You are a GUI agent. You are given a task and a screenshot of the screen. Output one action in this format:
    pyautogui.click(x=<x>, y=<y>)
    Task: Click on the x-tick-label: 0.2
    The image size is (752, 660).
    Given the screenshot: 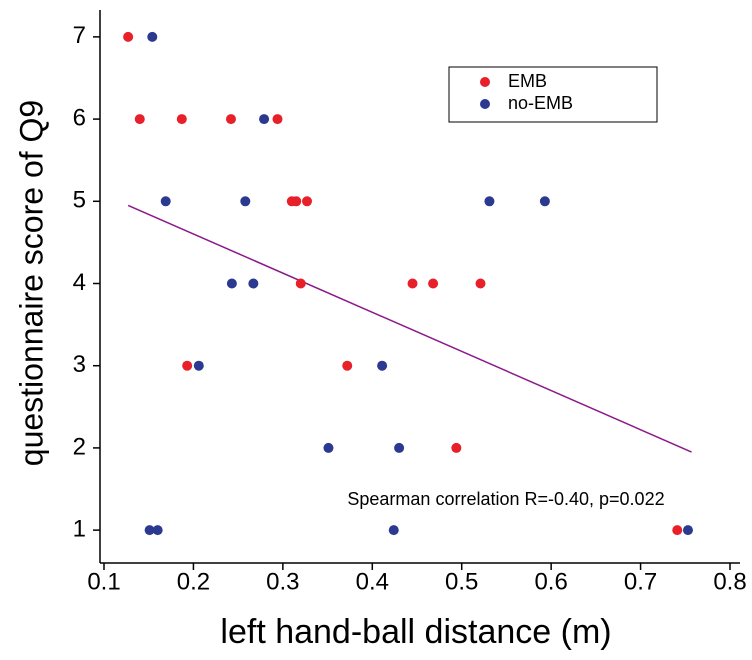 What is the action you would take?
    pyautogui.click(x=193, y=581)
    